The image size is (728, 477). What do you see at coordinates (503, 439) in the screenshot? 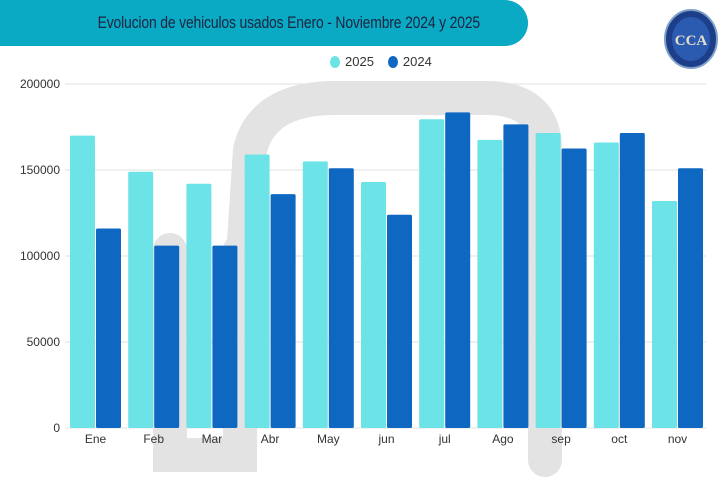
I see `x-tick-label: Ago` at bounding box center [503, 439].